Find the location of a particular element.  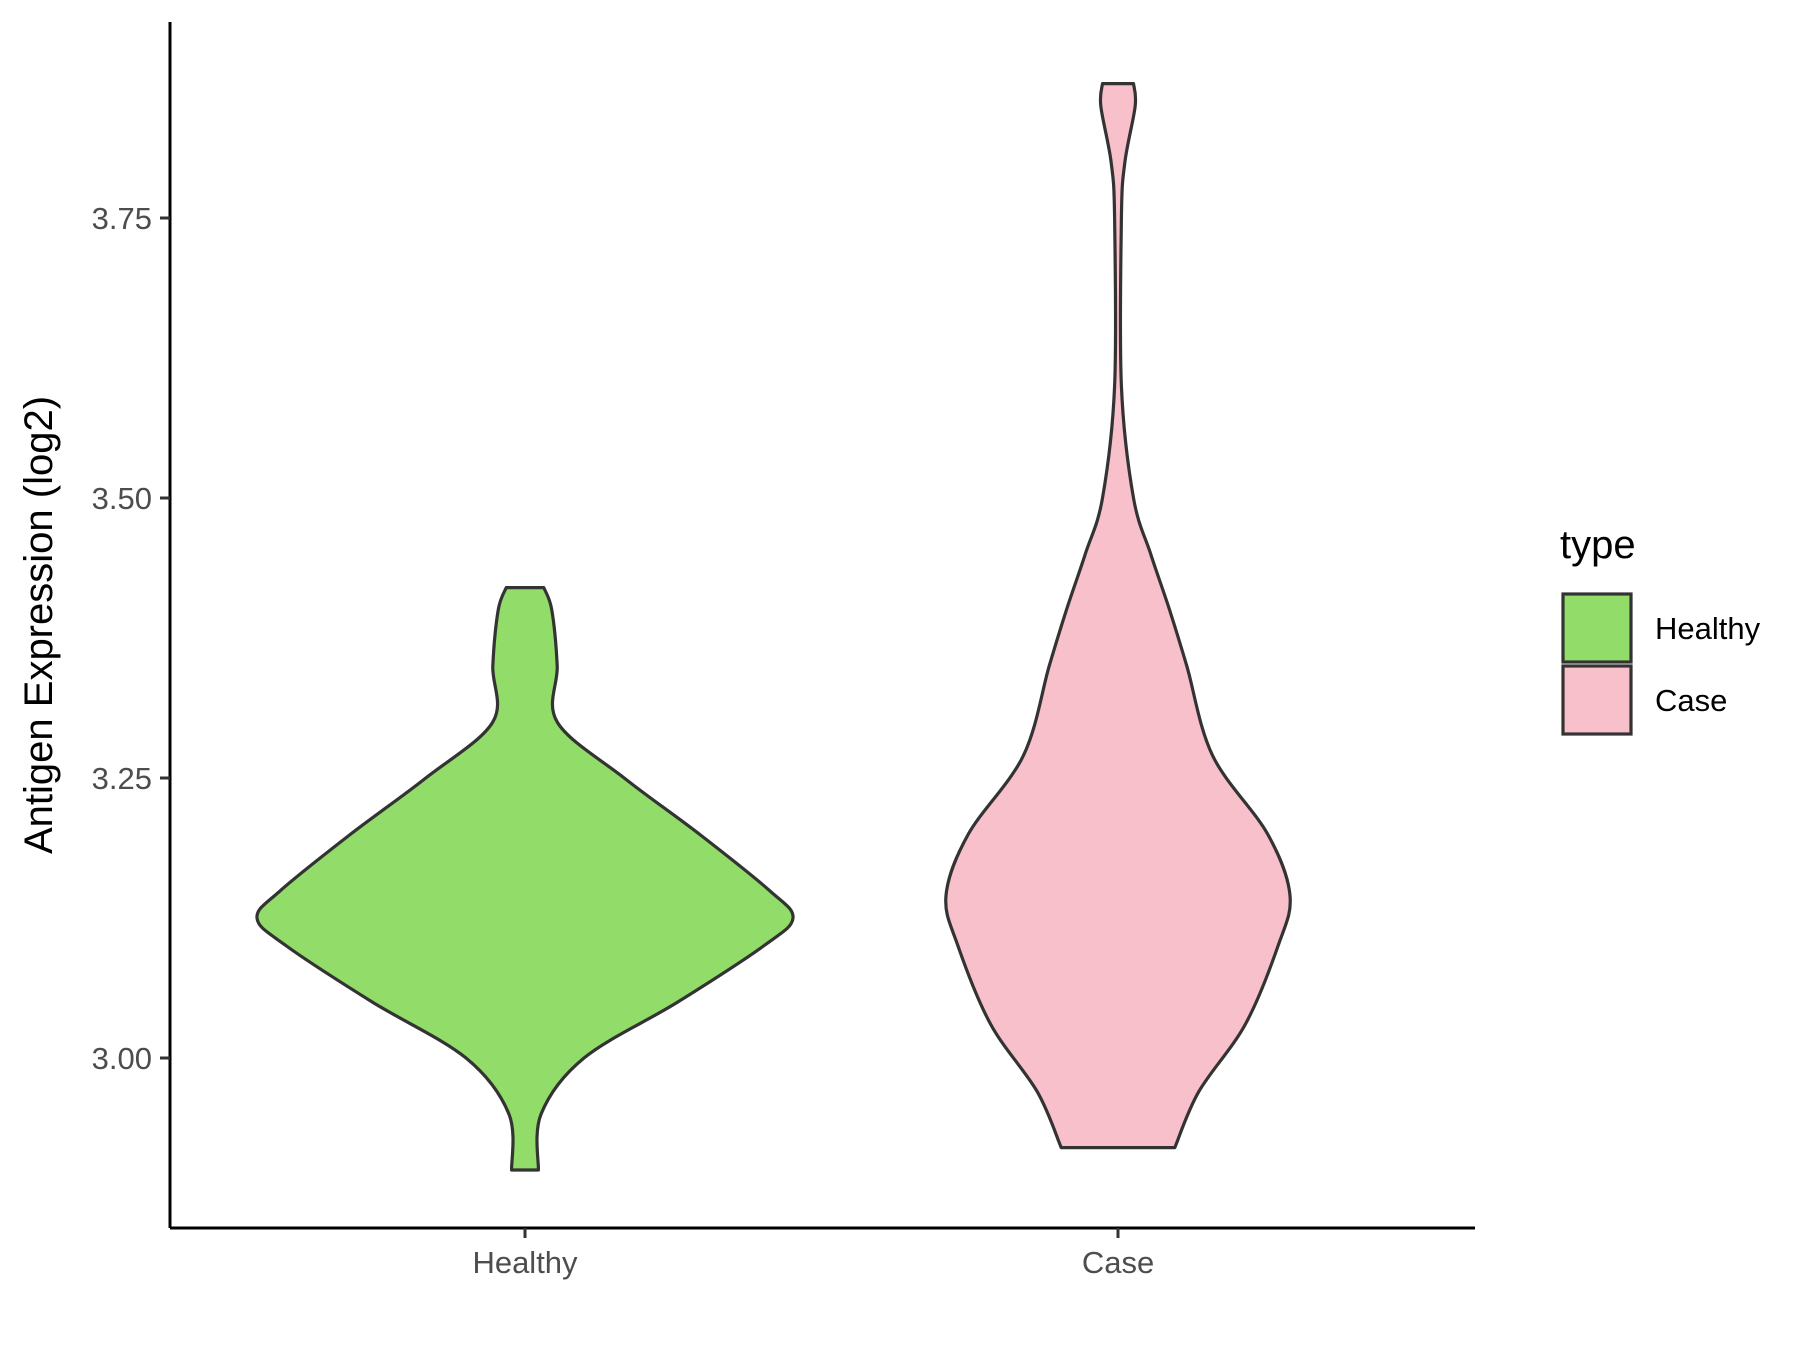

legend-label-case: Case is located at coordinates (1691, 700).